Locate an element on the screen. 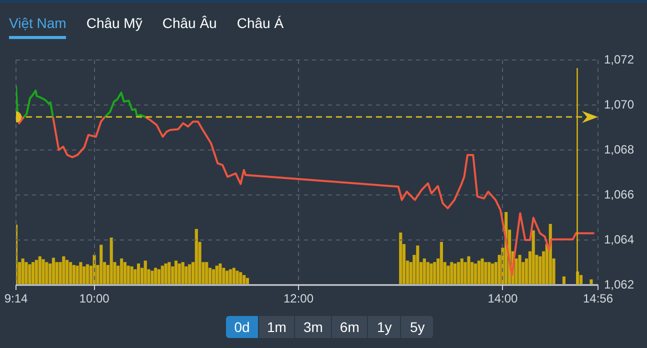 The image size is (647, 348). y-tick-label: 1,066 is located at coordinates (619, 194).